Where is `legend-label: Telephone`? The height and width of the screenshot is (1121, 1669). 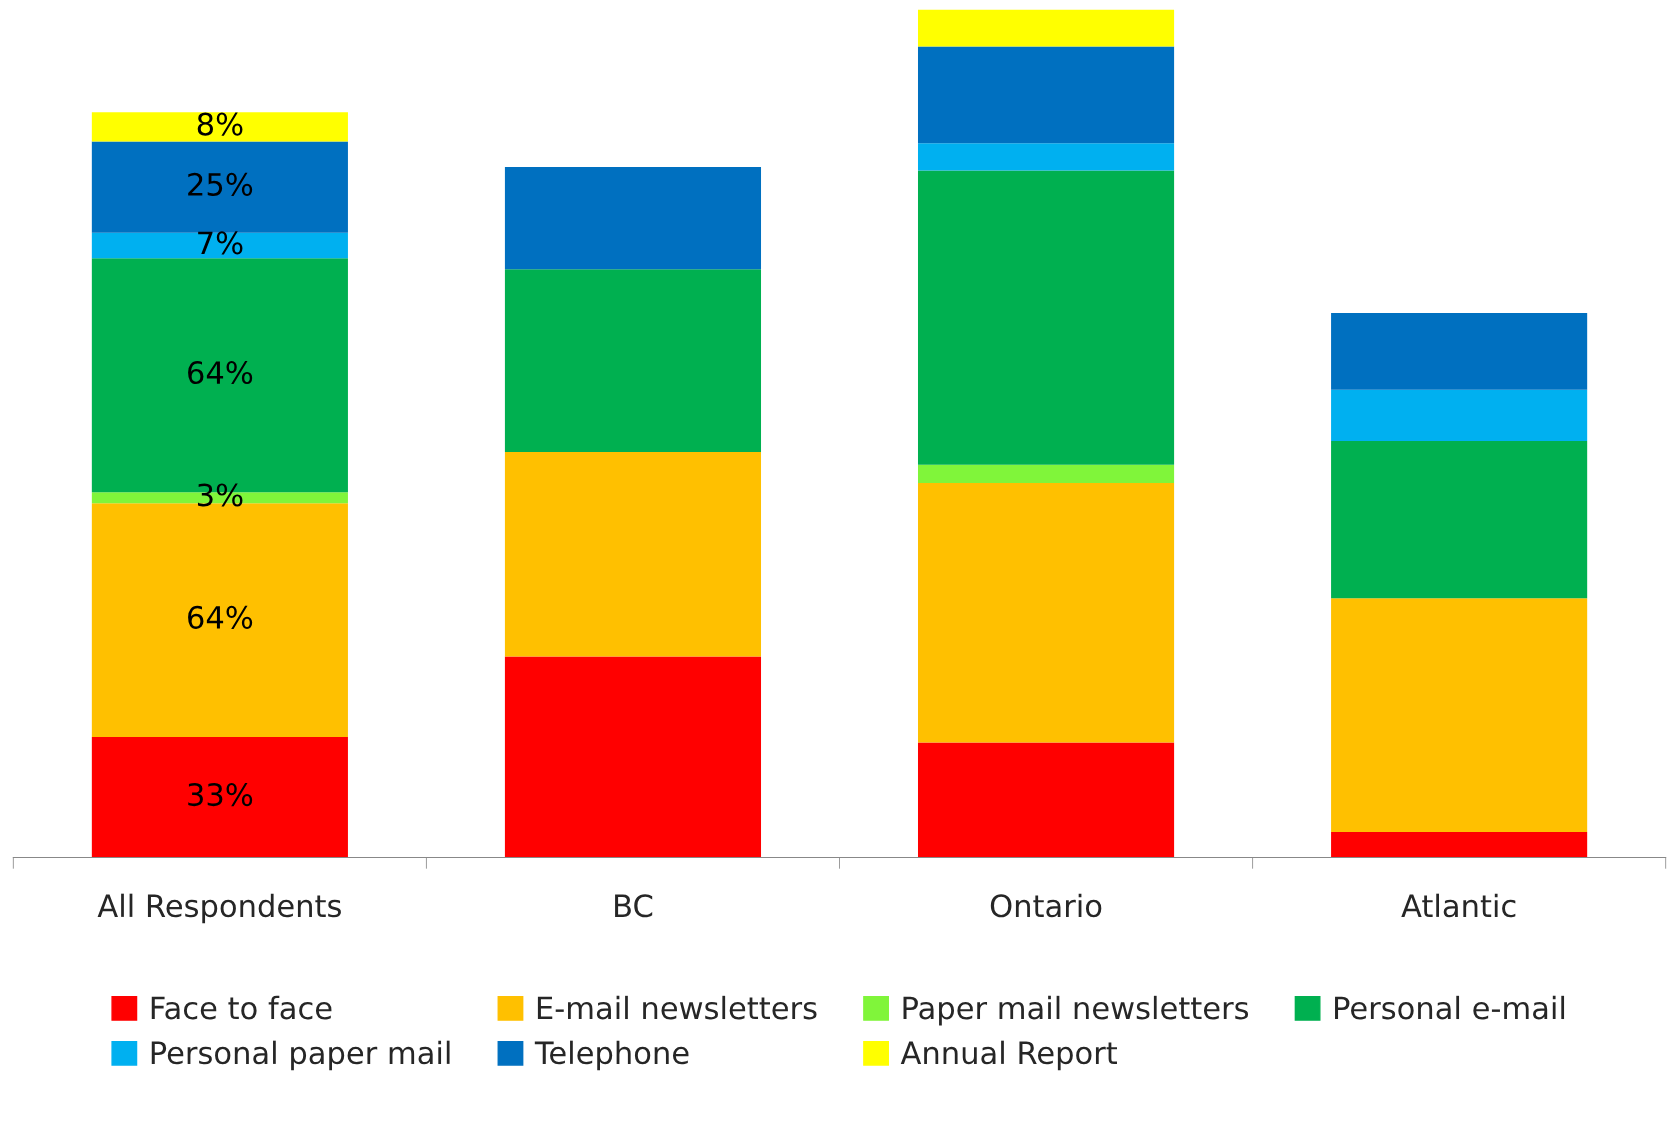
legend-label: Telephone is located at coordinates (611, 1055).